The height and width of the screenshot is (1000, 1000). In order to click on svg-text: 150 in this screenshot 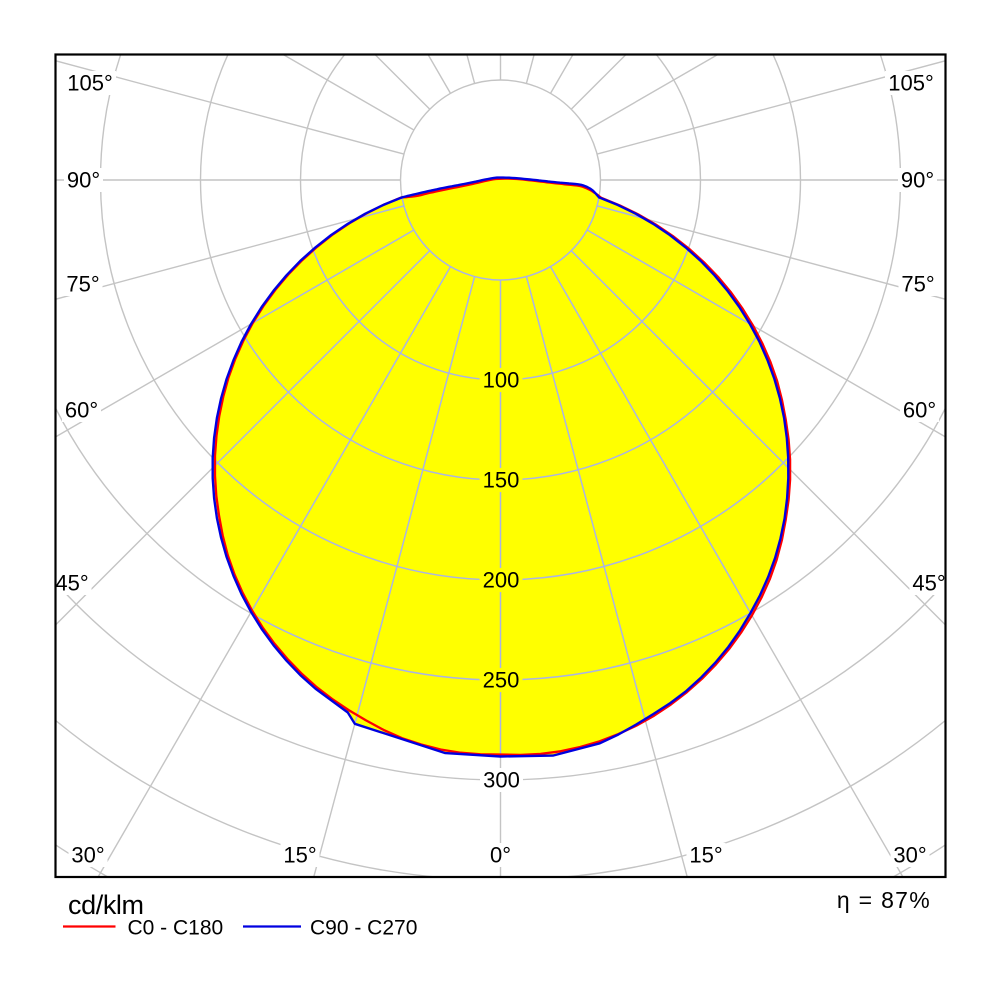, I will do `click(501, 480)`.